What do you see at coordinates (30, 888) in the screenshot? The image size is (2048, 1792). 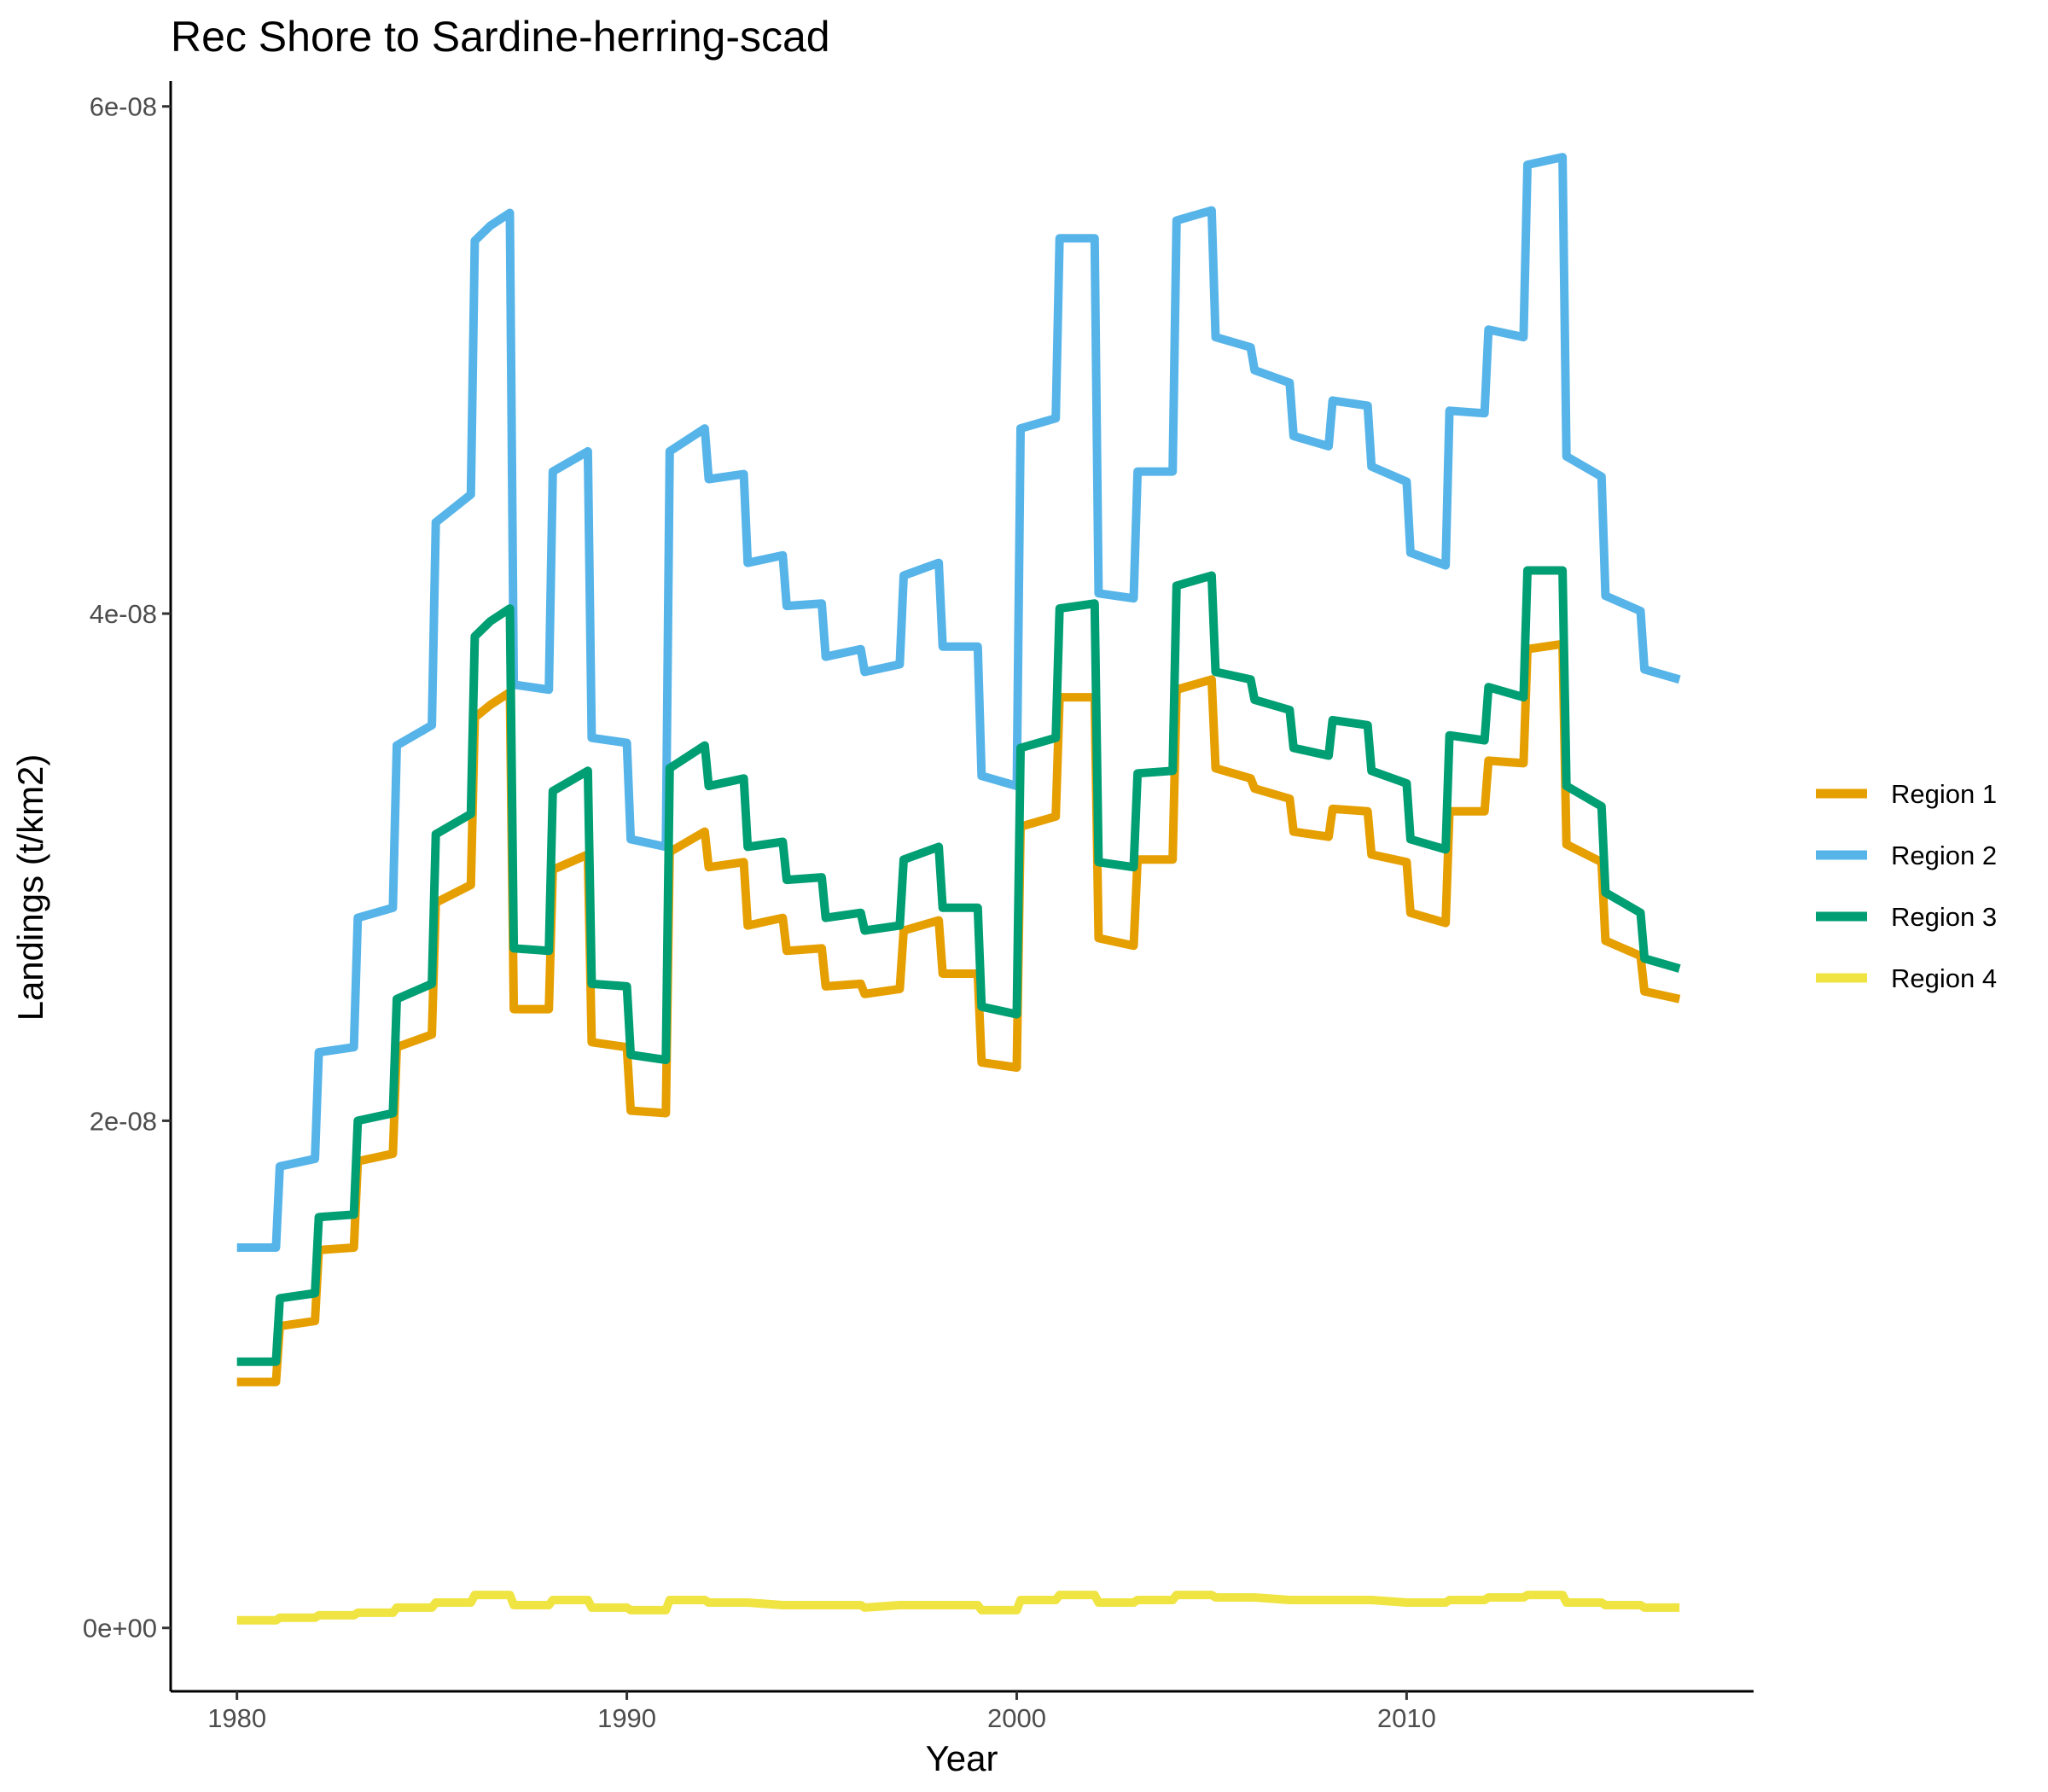 I see `y-axis-title: Landings (t/km2)` at bounding box center [30, 888].